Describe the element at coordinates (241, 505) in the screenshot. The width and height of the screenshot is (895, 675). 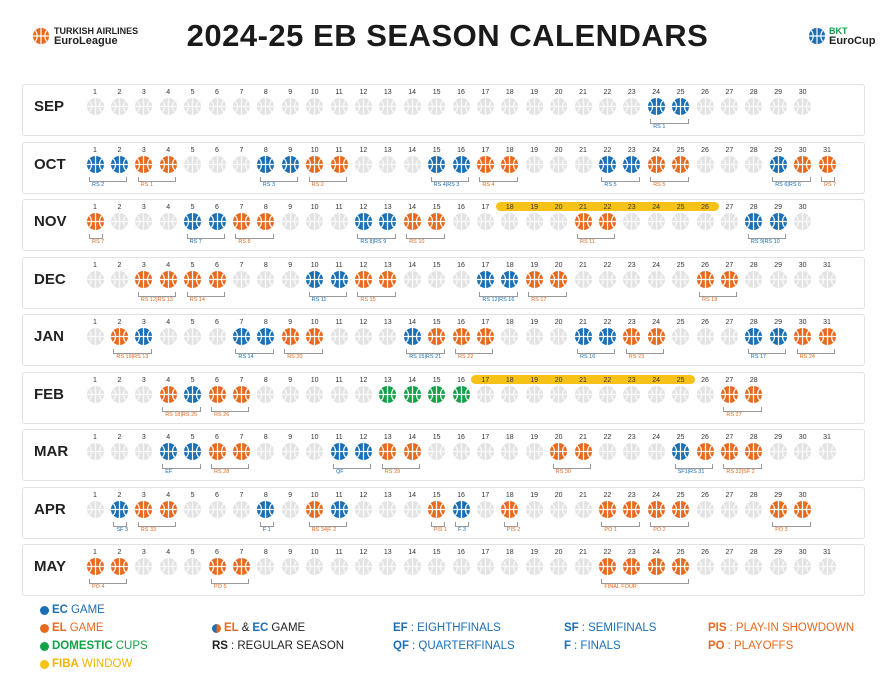
I see `day-cell: 7` at that location.